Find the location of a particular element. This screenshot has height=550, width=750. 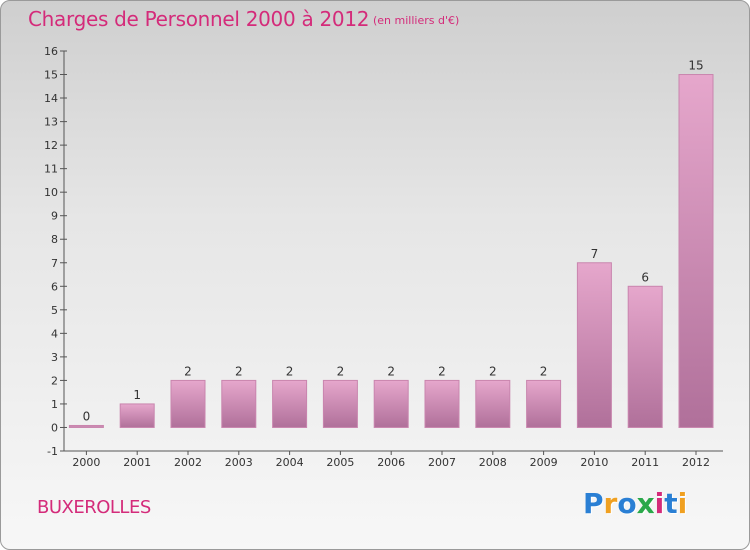

y-tick-label: 12 is located at coordinates (51, 145).